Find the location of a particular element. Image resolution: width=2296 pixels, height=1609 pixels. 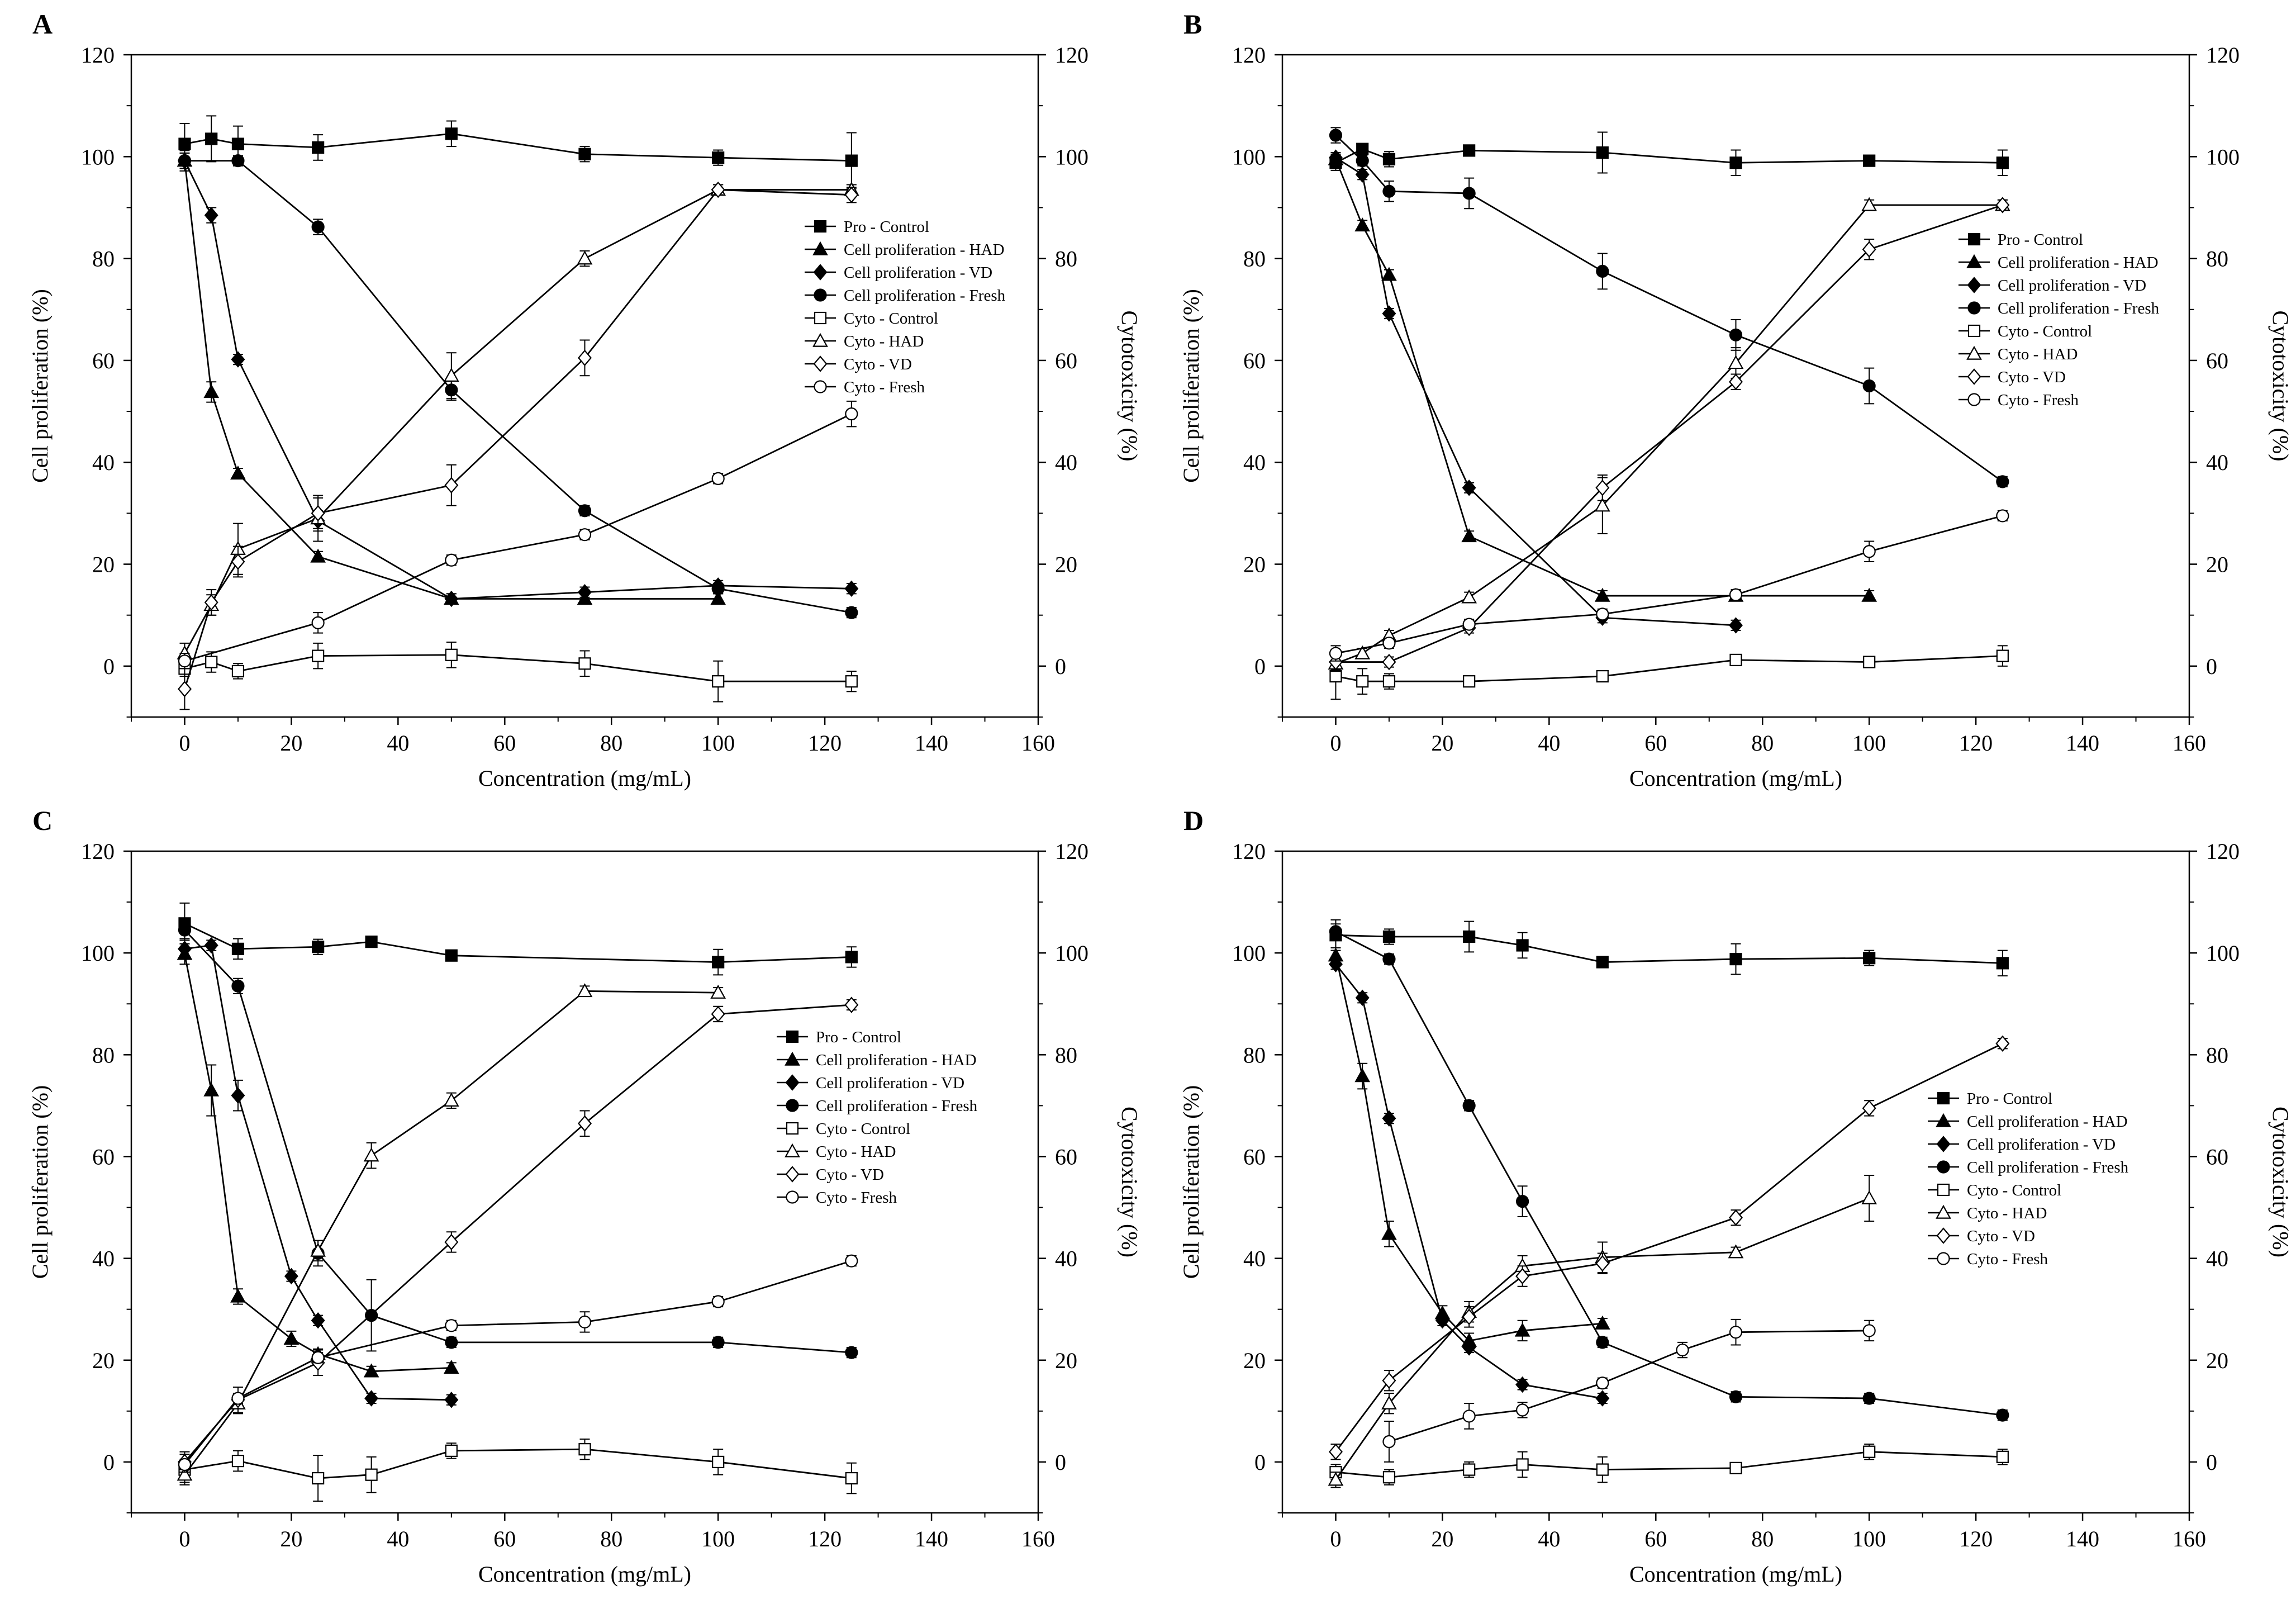

legend-entry: Cyto - VD is located at coordinates (850, 1175).